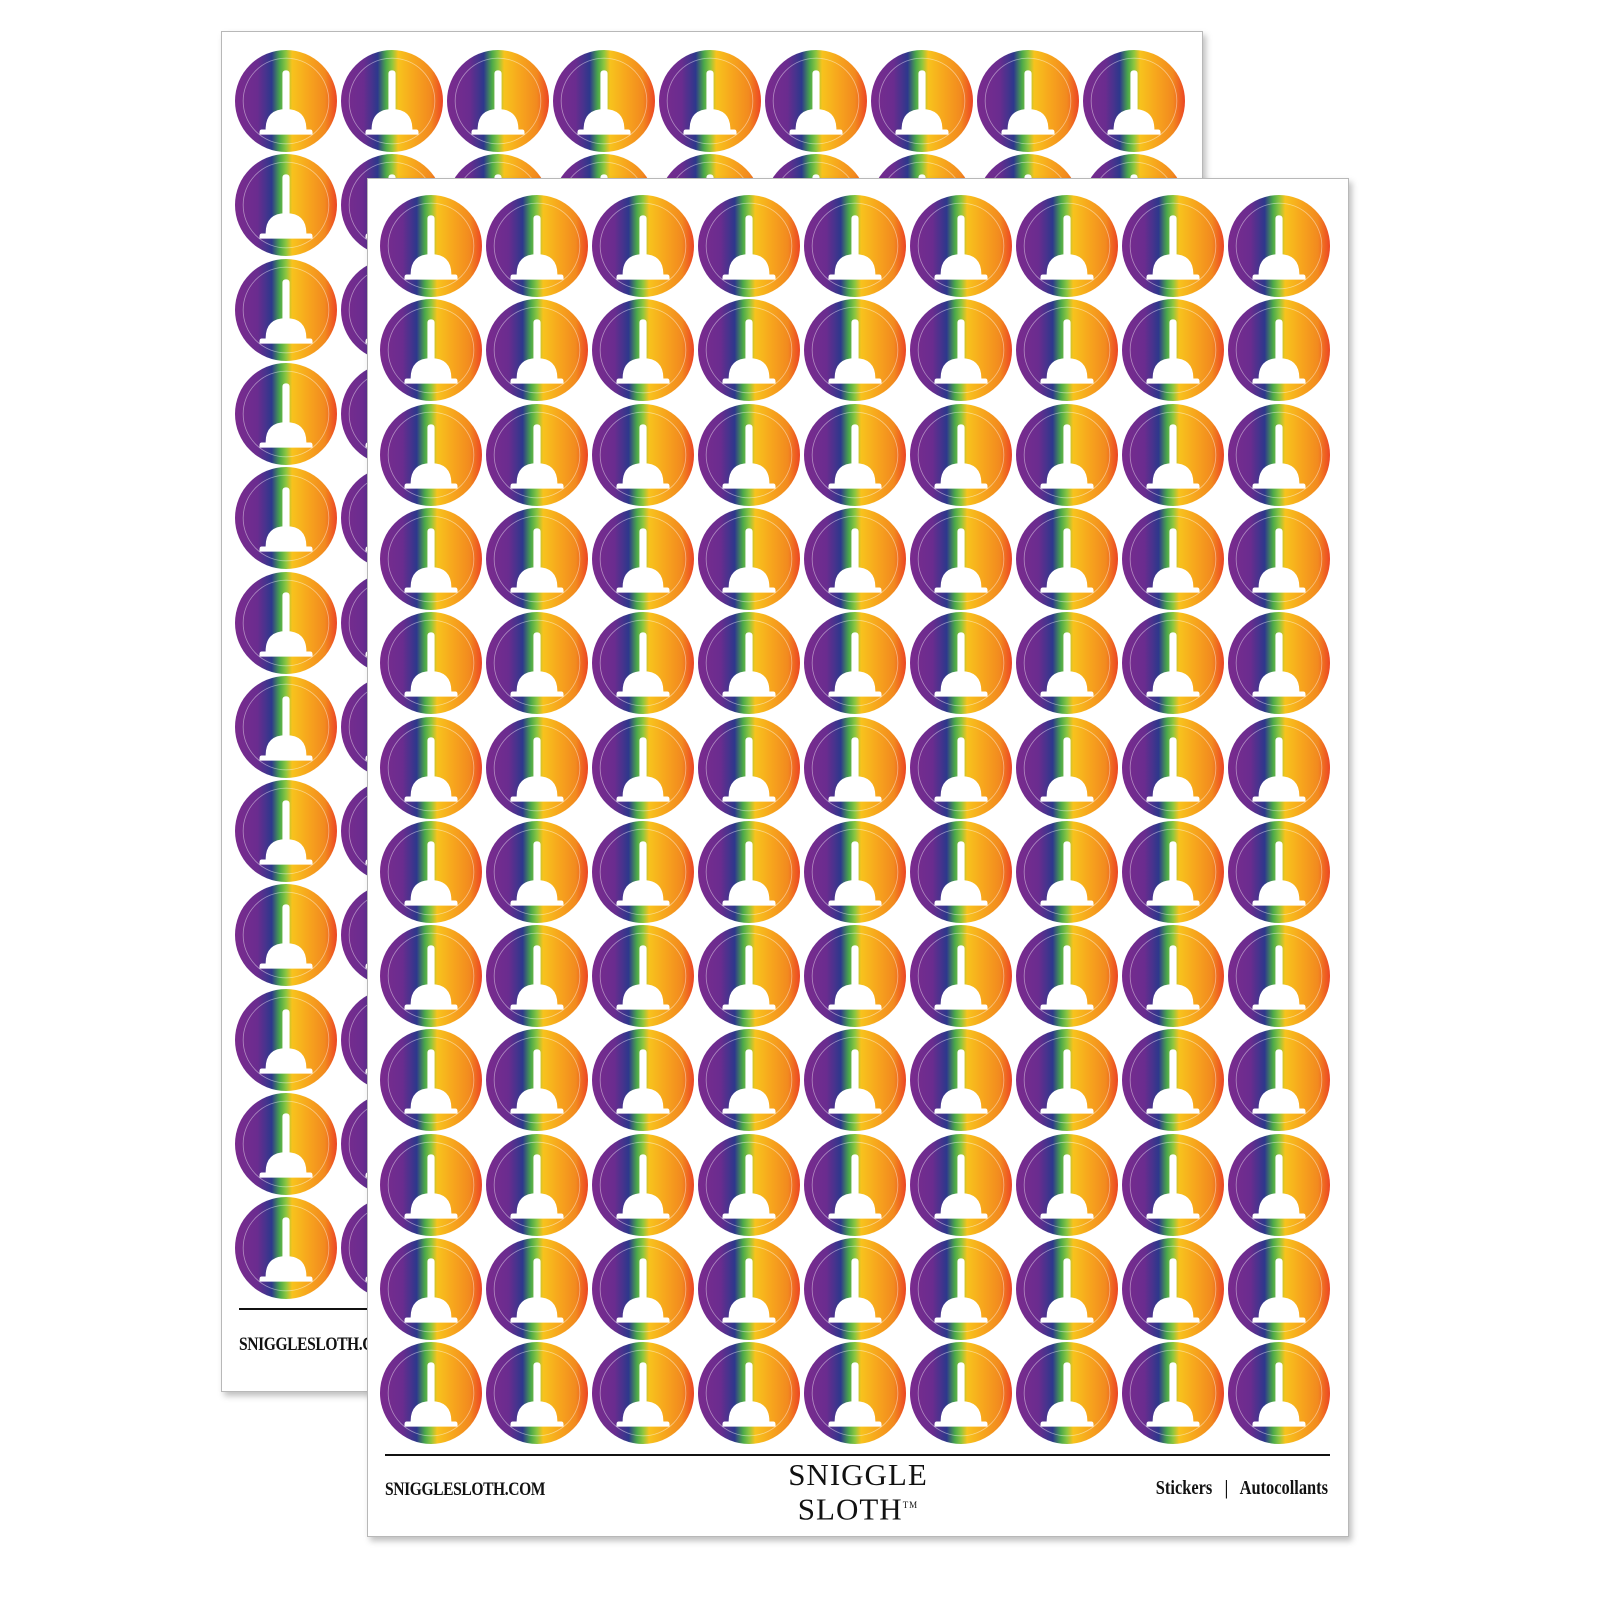 This screenshot has height=1600, width=1600. Describe the element at coordinates (858, 1474) in the screenshot. I see `brand-line1: SNIGGLE` at that location.